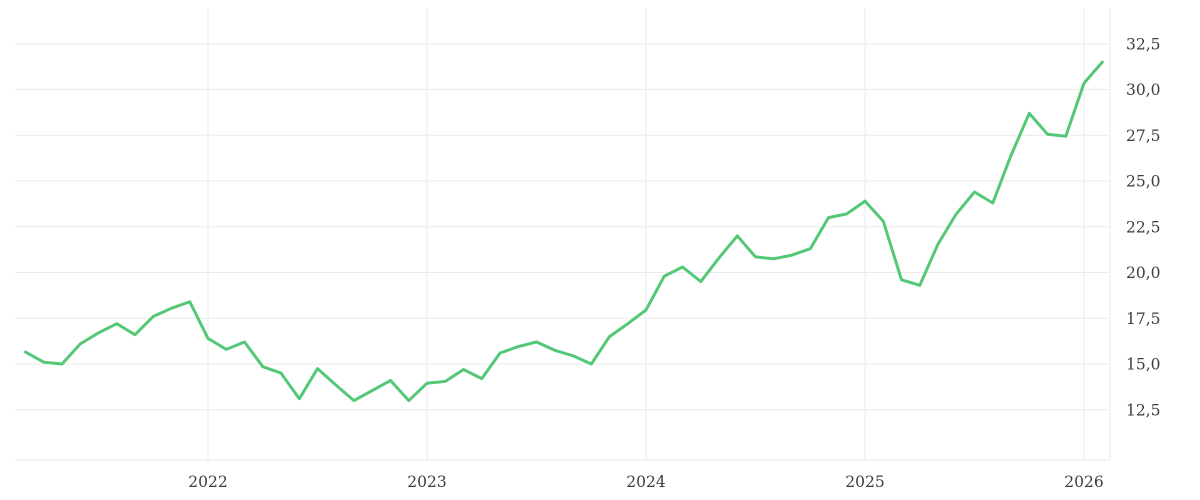 Image resolution: width=1200 pixels, height=500 pixels. I want to click on y-tick-label: 17,5, so click(1143, 319).